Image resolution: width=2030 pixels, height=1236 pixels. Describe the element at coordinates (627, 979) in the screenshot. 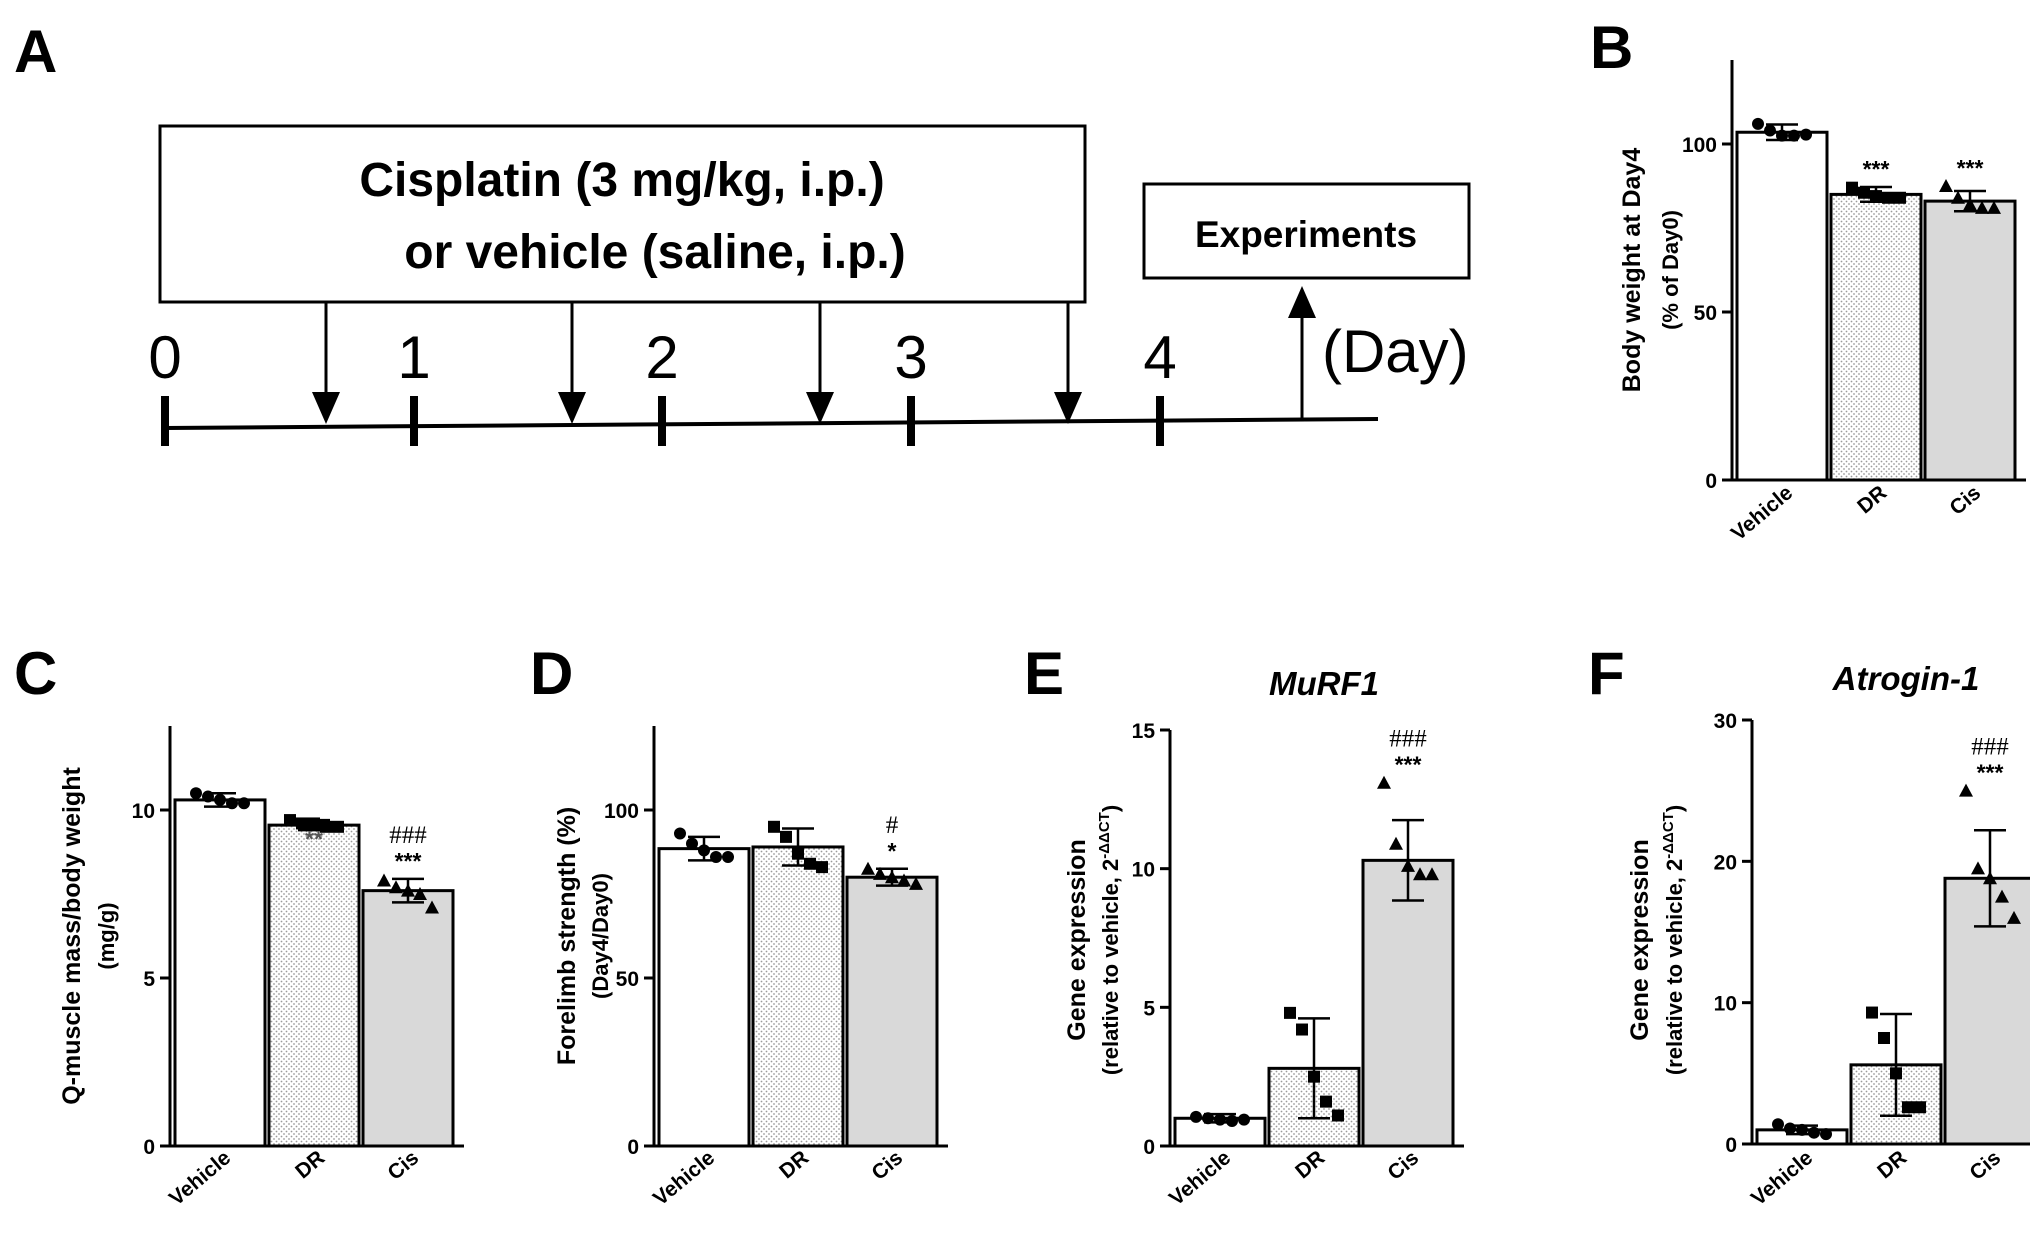

I see `y-tick-label-1: 50` at that location.